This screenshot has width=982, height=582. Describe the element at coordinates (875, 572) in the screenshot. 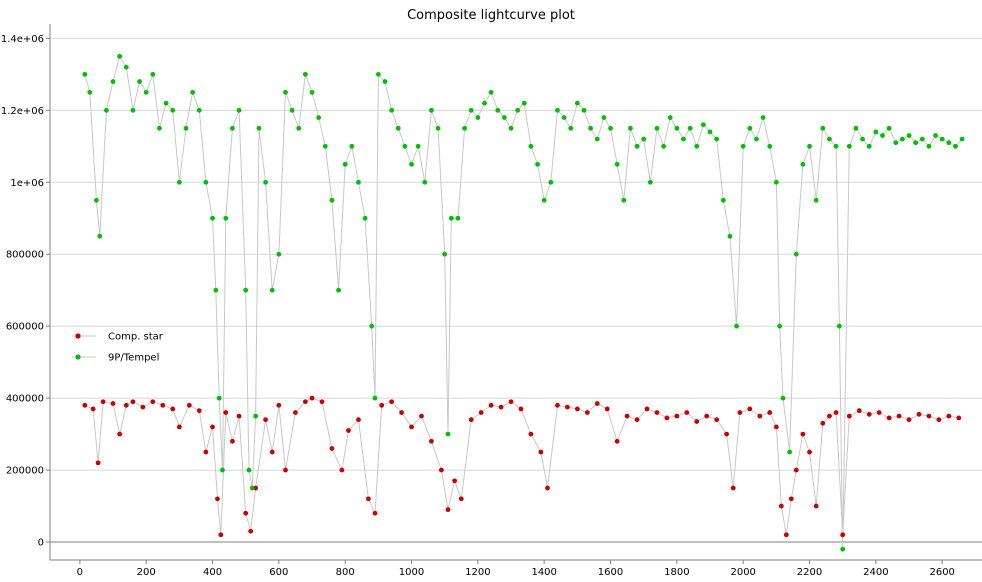

I see `x-tick-label: 2400` at that location.